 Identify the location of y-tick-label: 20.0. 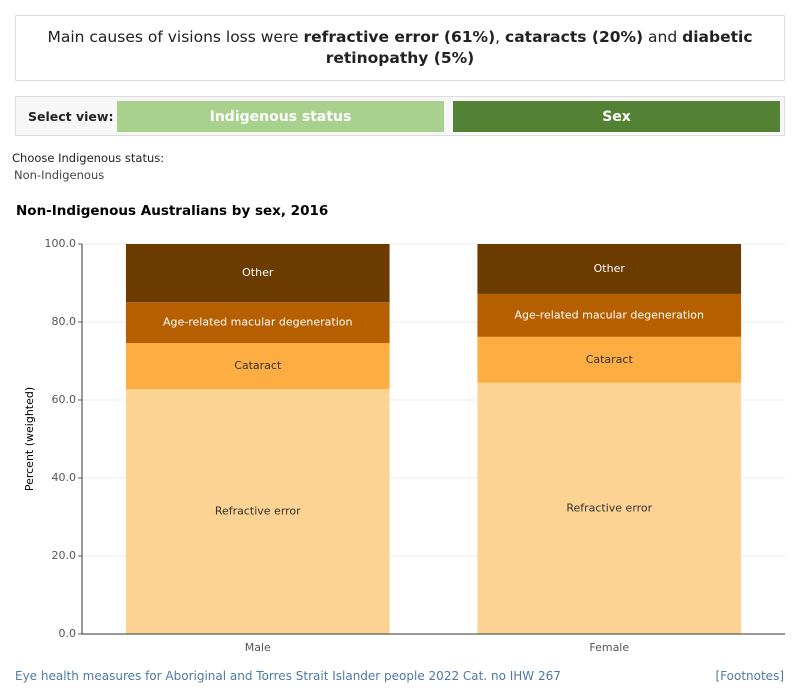
(64, 555).